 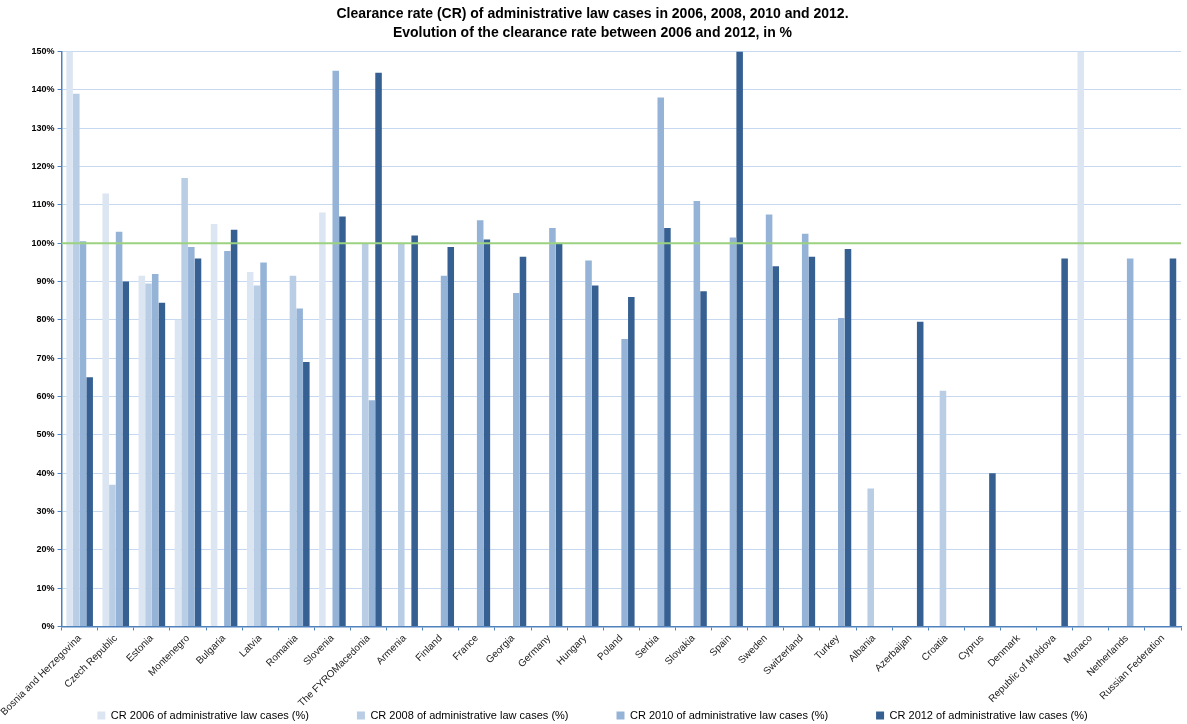 I want to click on y-tick-label: 90%, so click(x=45, y=281).